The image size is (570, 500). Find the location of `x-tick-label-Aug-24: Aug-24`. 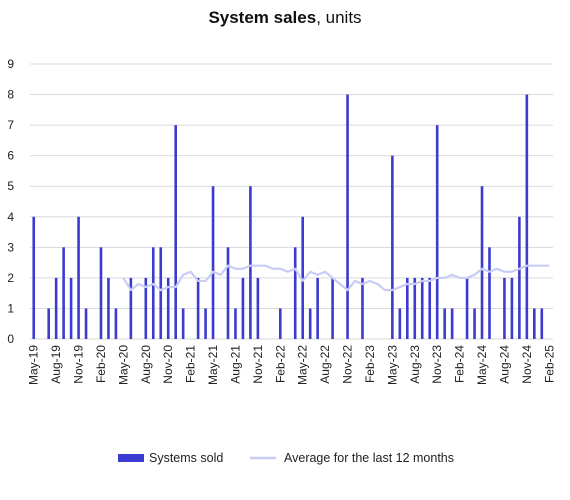

x-tick-label-Aug-24: Aug-24 is located at coordinates (504, 364).